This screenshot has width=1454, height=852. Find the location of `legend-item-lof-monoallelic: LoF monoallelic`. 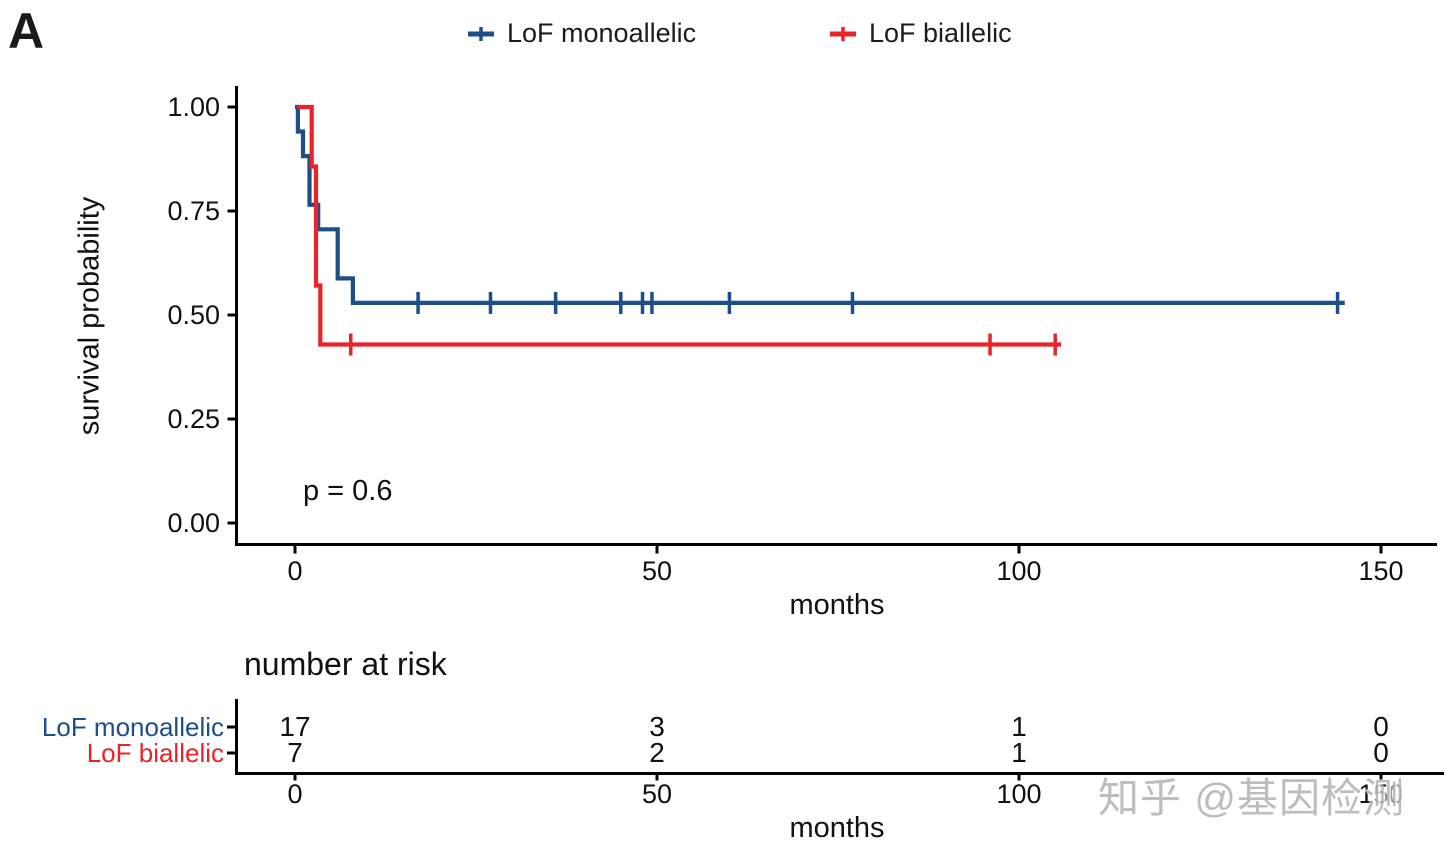

legend-item-lof-monoallelic: LoF monoallelic is located at coordinates (581, 33).